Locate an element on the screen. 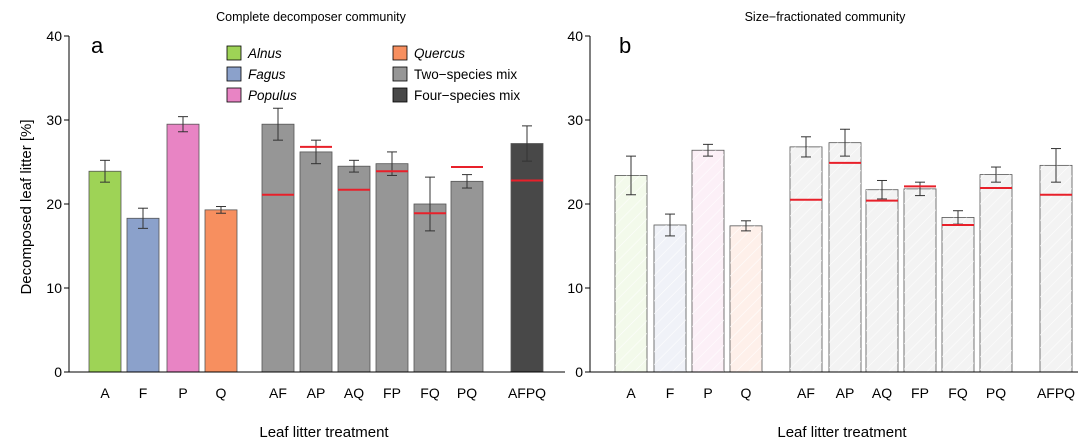 The image size is (1082, 447). panel-a-category-labels: A F P Q AF AP AQ FP FQ PQ AFPQ is located at coordinates (323, 393).